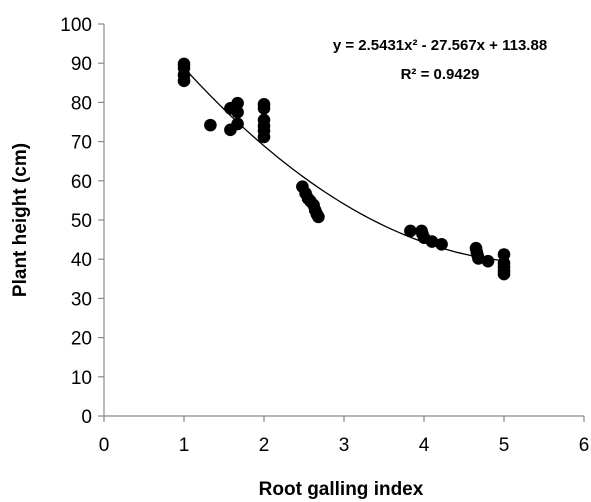 The image size is (591, 502). Describe the element at coordinates (504, 445) in the screenshot. I see `x-tick-label: 5` at that location.